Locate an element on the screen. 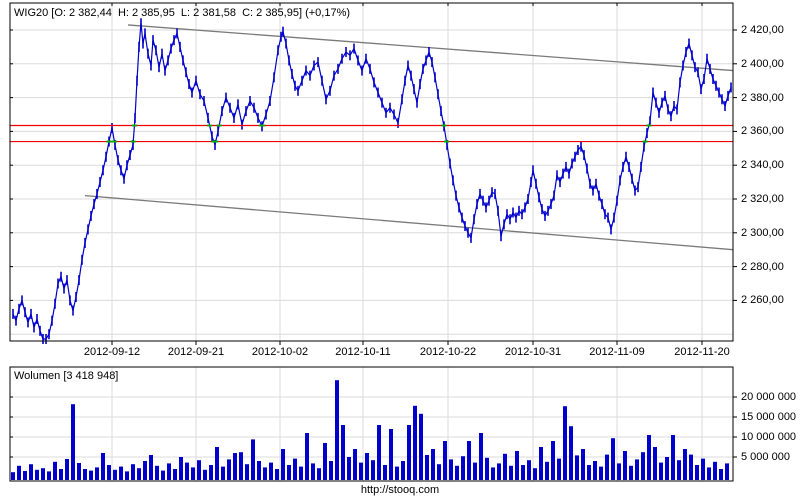 The width and height of the screenshot is (800, 500). date-axis-label: 2012-11-20 is located at coordinates (702, 352).